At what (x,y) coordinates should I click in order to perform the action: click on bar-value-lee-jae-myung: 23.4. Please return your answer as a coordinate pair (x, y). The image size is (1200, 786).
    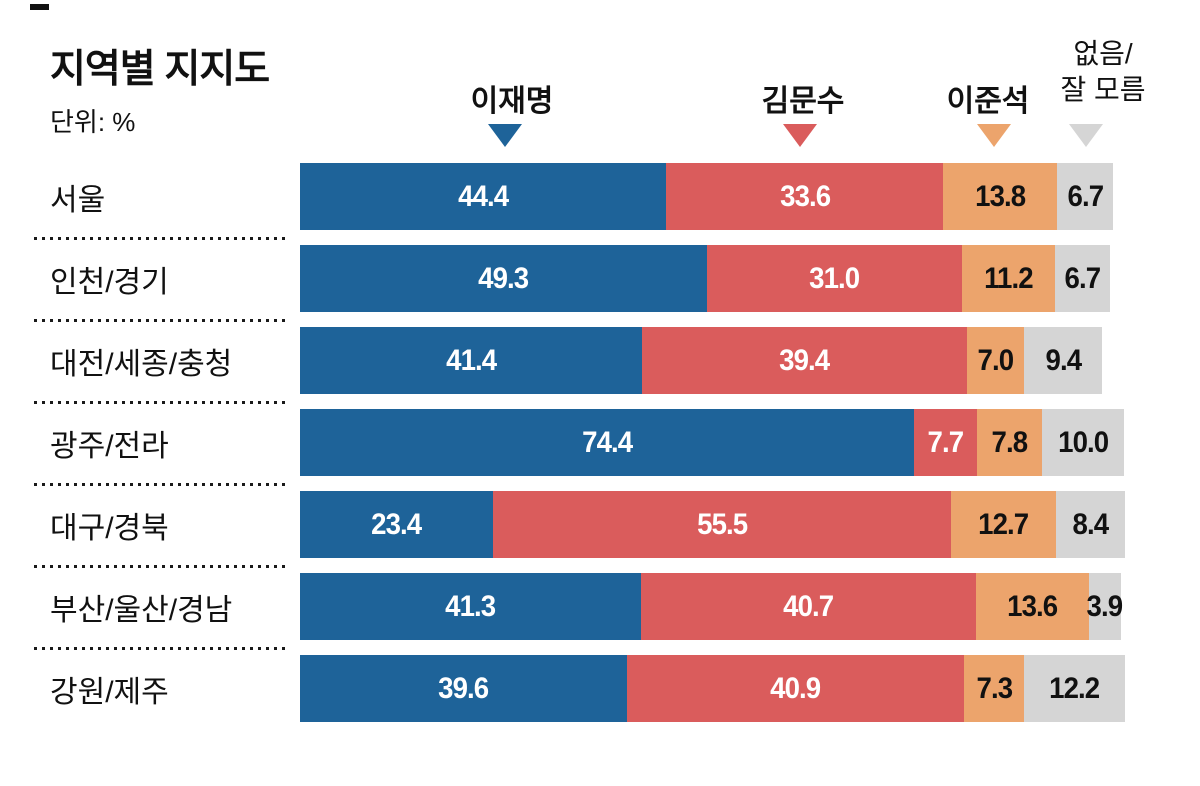
    Looking at the image, I should click on (397, 524).